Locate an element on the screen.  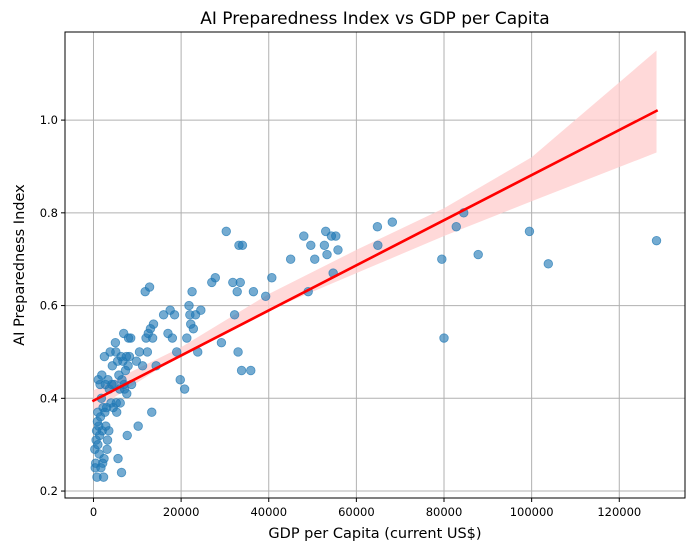
x-axis-label: GDP per Capita (current US$) is located at coordinates (374, 534).